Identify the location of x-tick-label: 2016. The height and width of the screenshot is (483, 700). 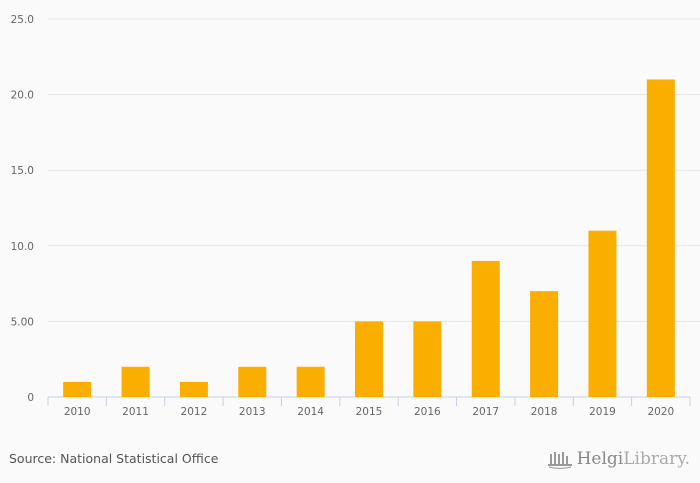
(427, 412).